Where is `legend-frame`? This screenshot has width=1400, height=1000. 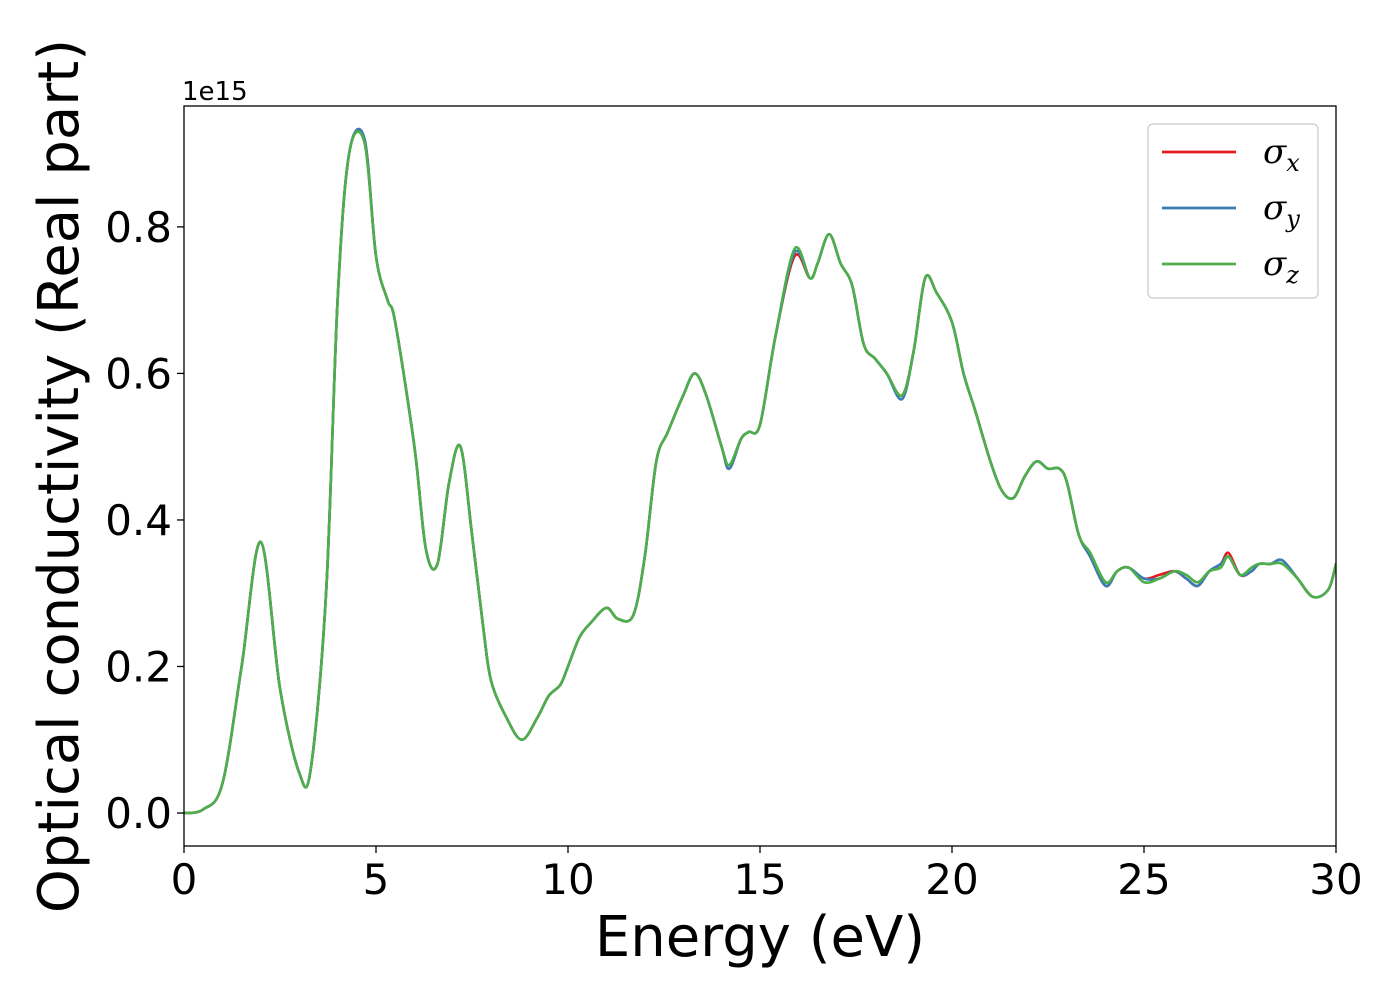
legend-frame is located at coordinates (1233, 211).